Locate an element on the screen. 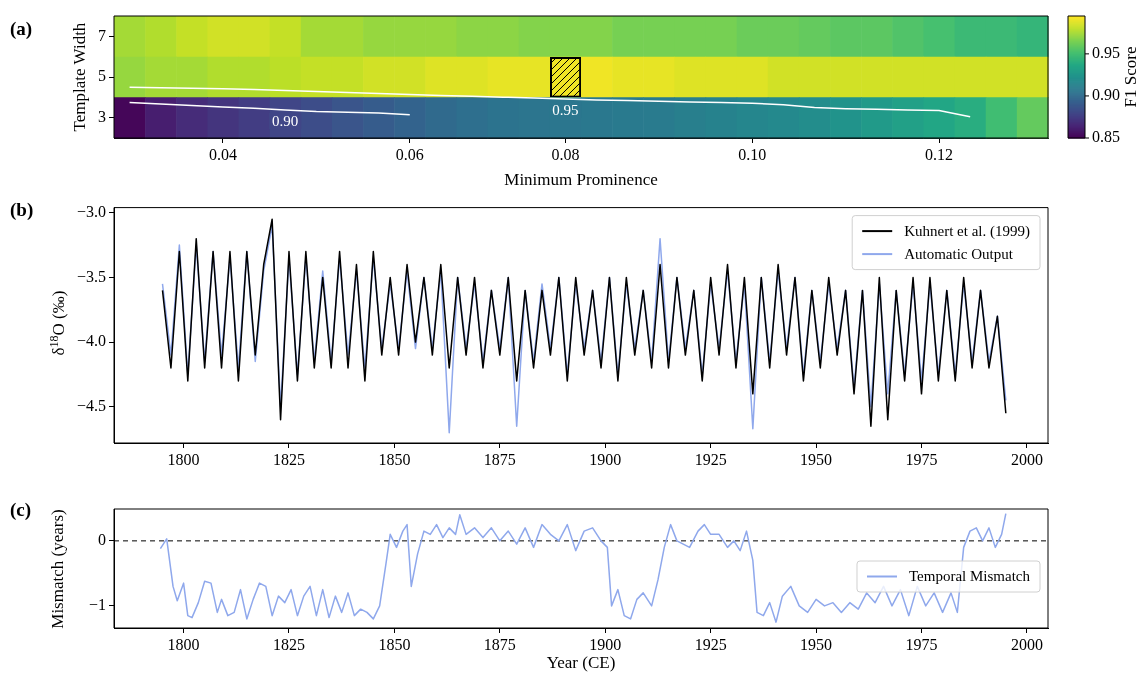 The width and height of the screenshot is (1148, 678). x-tick-label: 0.12 is located at coordinates (939, 154).